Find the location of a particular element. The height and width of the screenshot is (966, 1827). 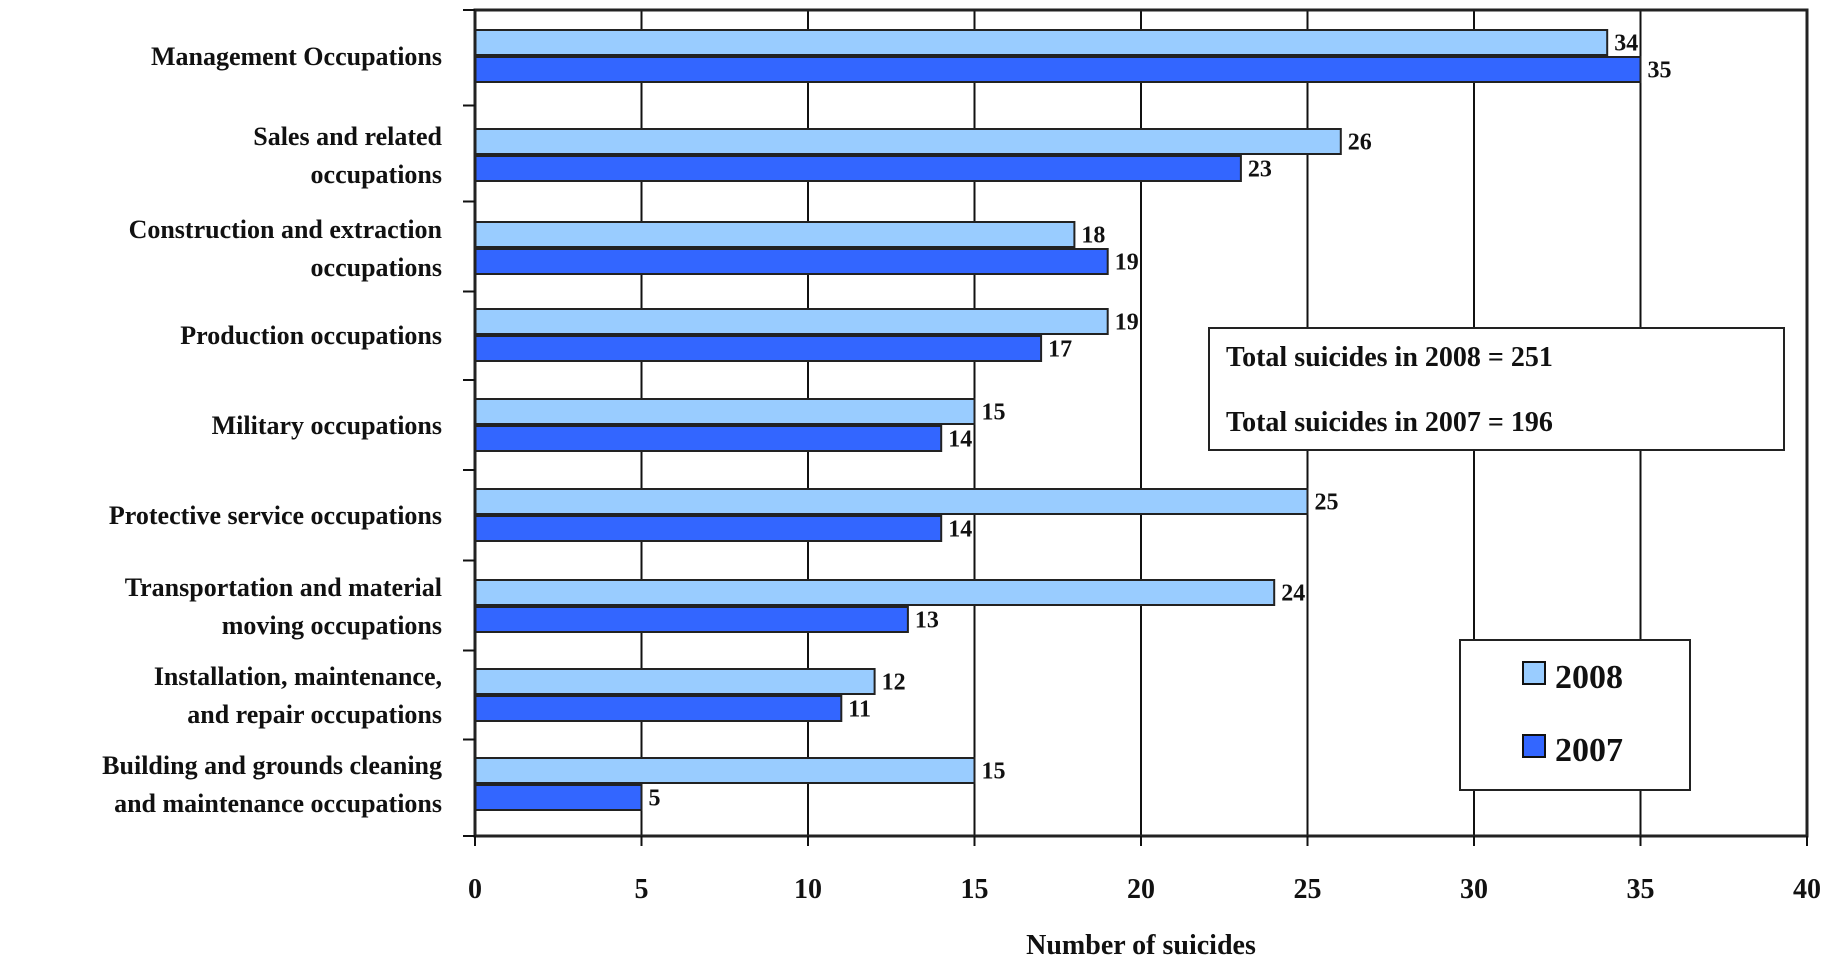

category-label: and repair occupations is located at coordinates (314, 714).